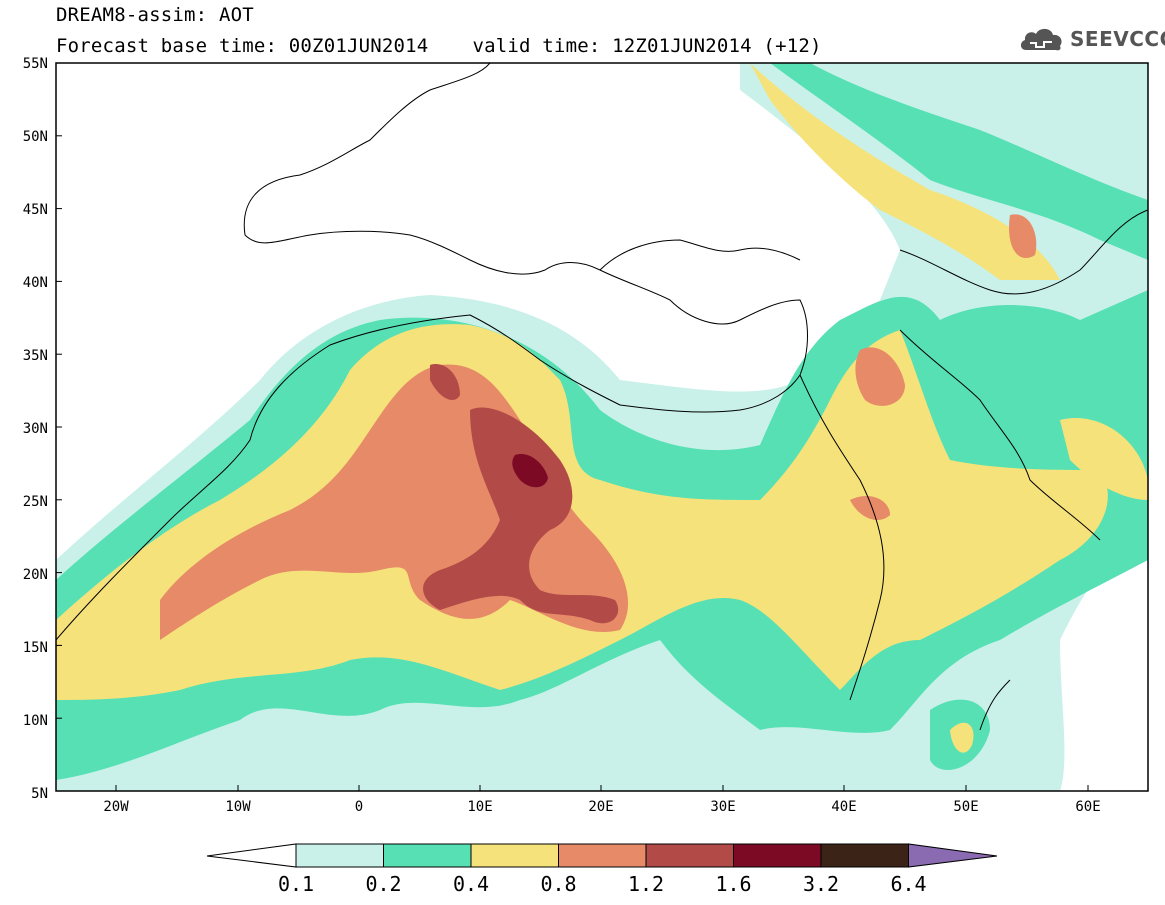 This screenshot has width=1165, height=905. Describe the element at coordinates (238, 807) in the screenshot. I see `lon-label: 10W` at that location.